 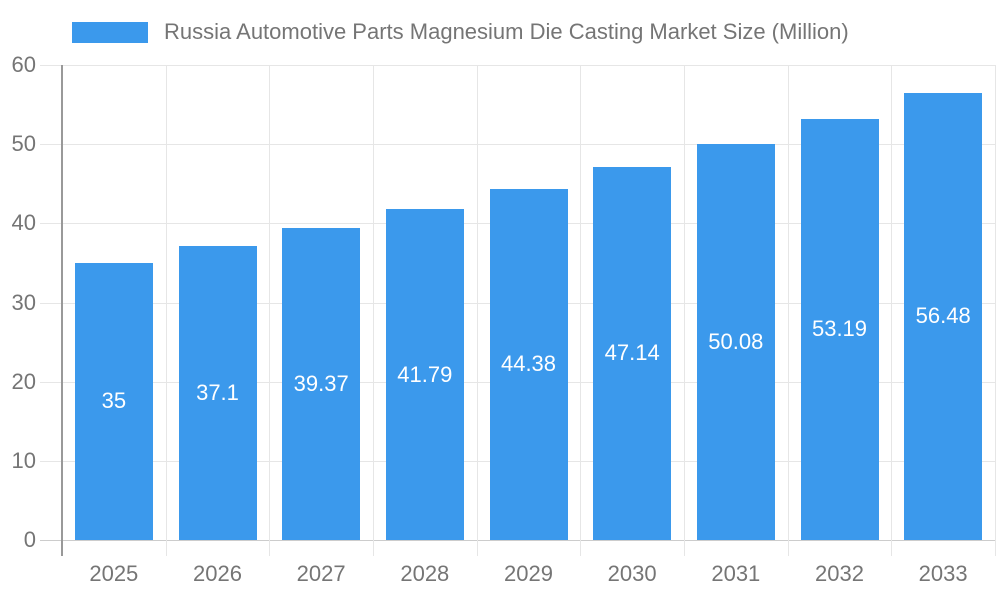 I want to click on bar-2031: 50.08, so click(x=735, y=341).